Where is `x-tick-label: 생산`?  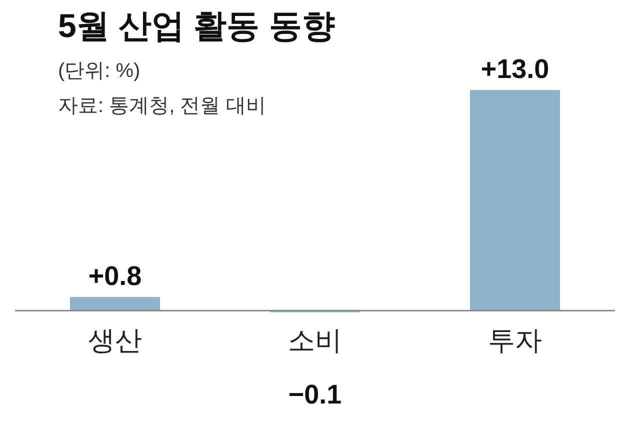 x-tick-label: 생산 is located at coordinates (115, 340).